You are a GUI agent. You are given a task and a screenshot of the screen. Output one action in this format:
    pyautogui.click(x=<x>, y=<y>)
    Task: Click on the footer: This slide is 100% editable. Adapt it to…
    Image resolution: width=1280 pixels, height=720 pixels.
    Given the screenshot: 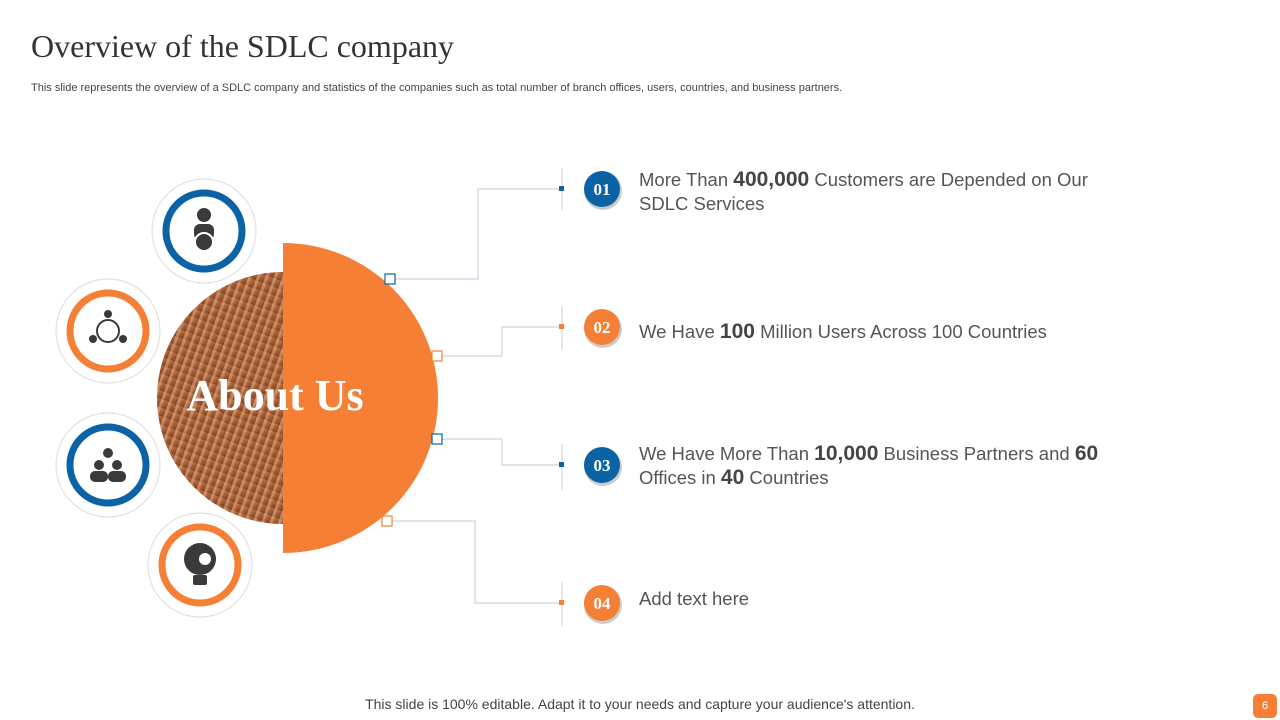 What is the action you would take?
    pyautogui.click(x=640, y=704)
    